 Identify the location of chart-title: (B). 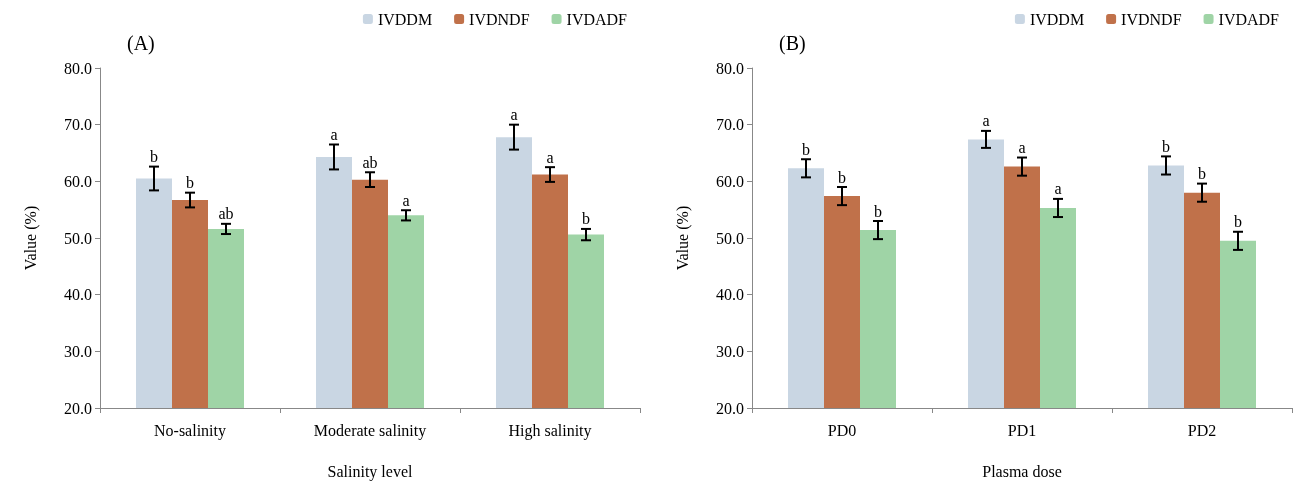
(792, 43).